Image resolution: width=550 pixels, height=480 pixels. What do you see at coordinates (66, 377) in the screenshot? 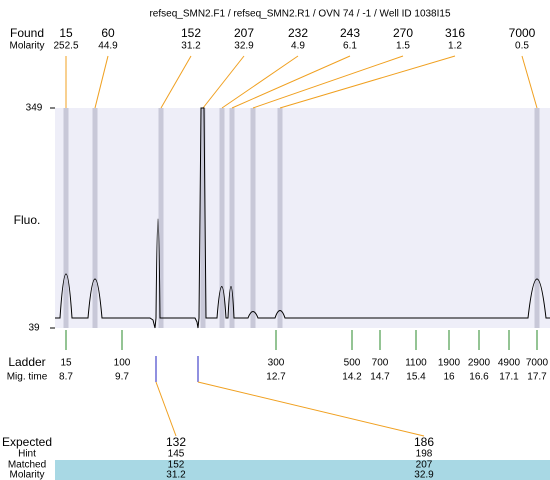
I see `ladder-time: 8.7` at bounding box center [66, 377].